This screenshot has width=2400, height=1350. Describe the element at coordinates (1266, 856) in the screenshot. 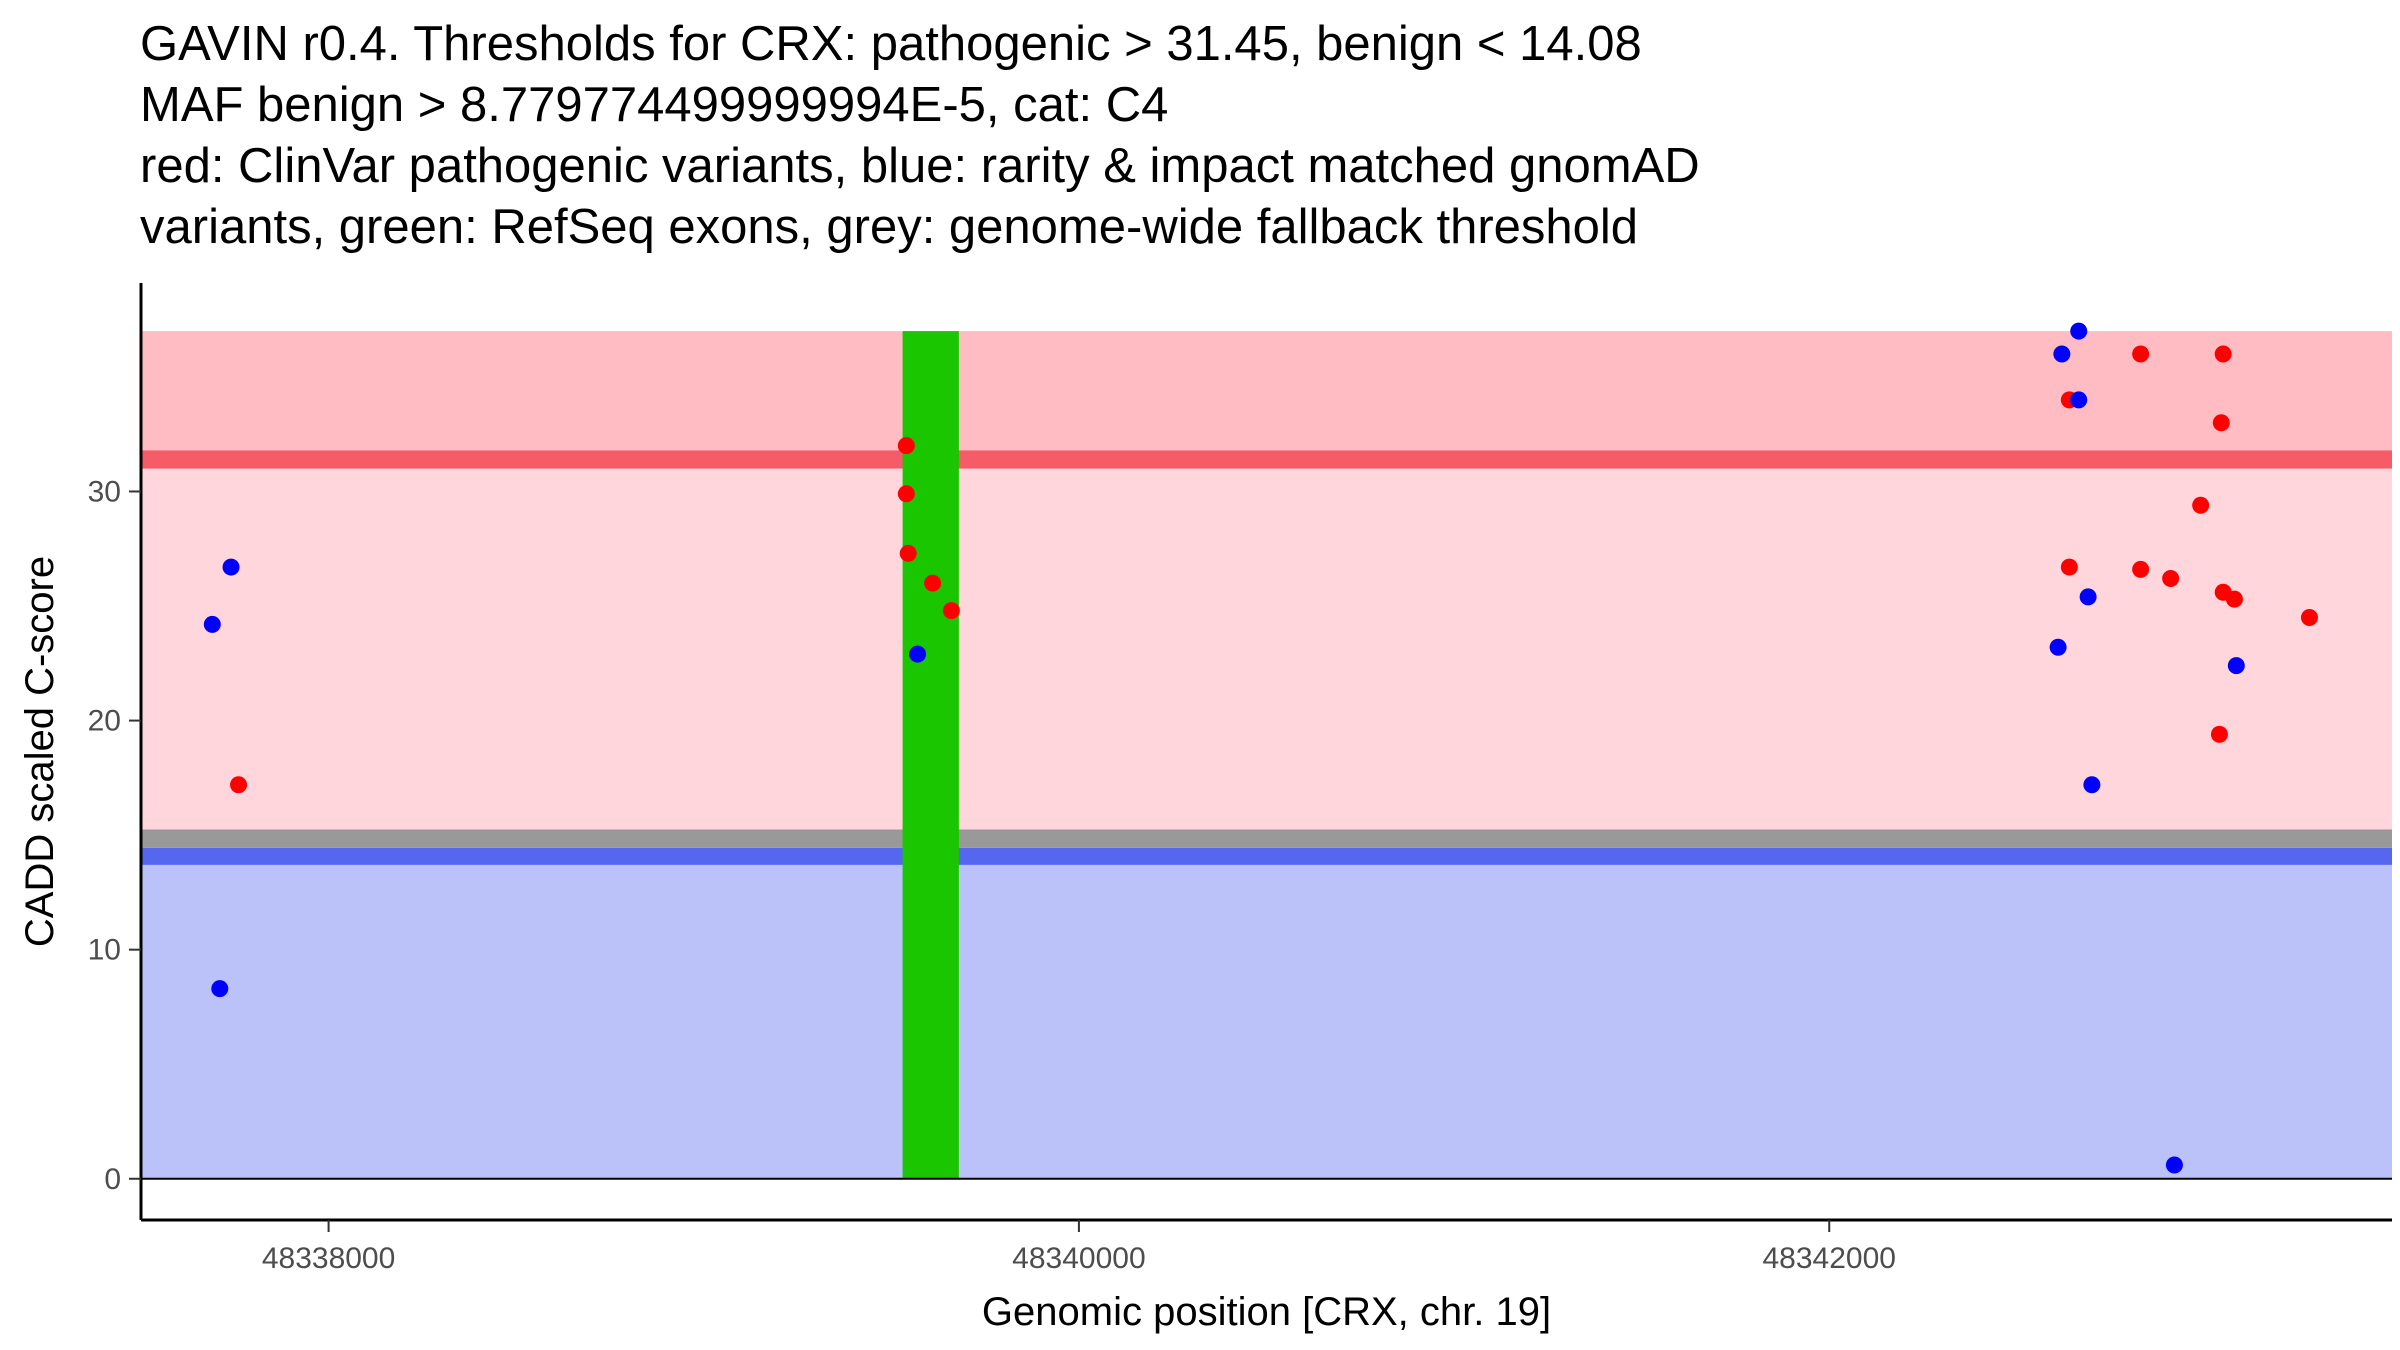

I see `benign-threshold-band` at that location.